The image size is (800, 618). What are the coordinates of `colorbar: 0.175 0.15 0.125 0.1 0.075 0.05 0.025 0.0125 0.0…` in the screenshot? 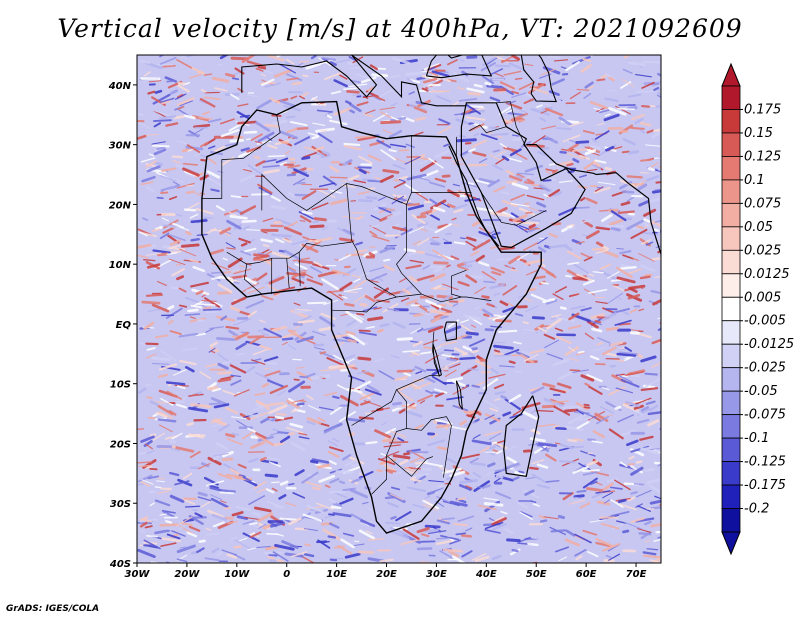 It's located at (757, 309).